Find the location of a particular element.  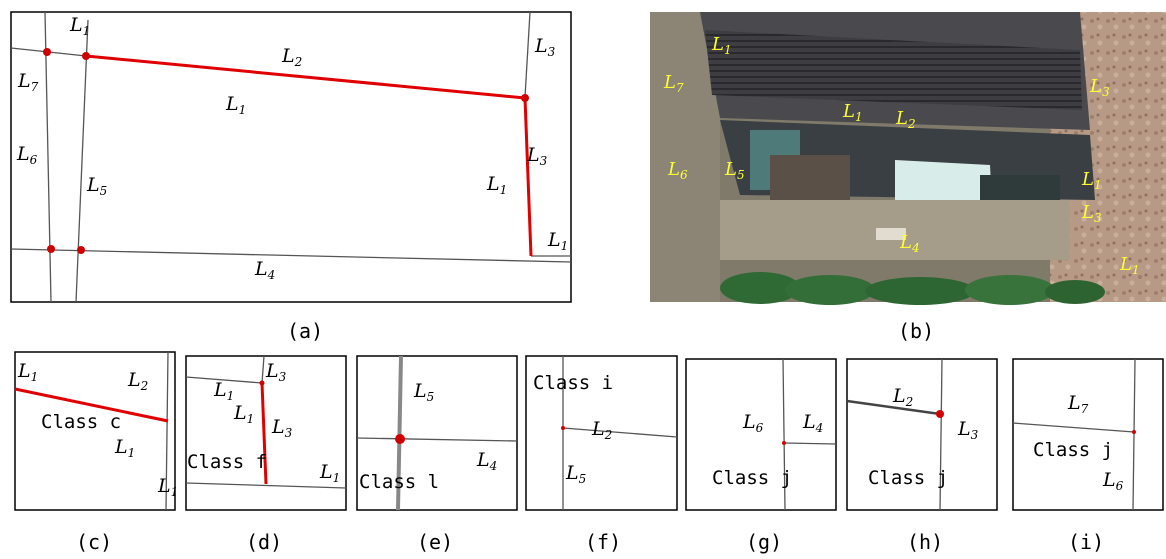

small-structure is located at coordinates (891, 234).